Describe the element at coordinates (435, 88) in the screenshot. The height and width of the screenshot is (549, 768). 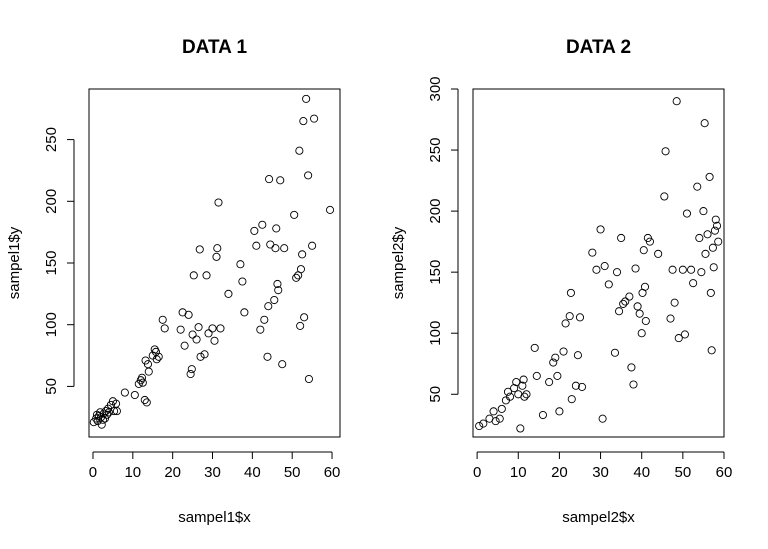
I see `y-tick-label: 300` at that location.